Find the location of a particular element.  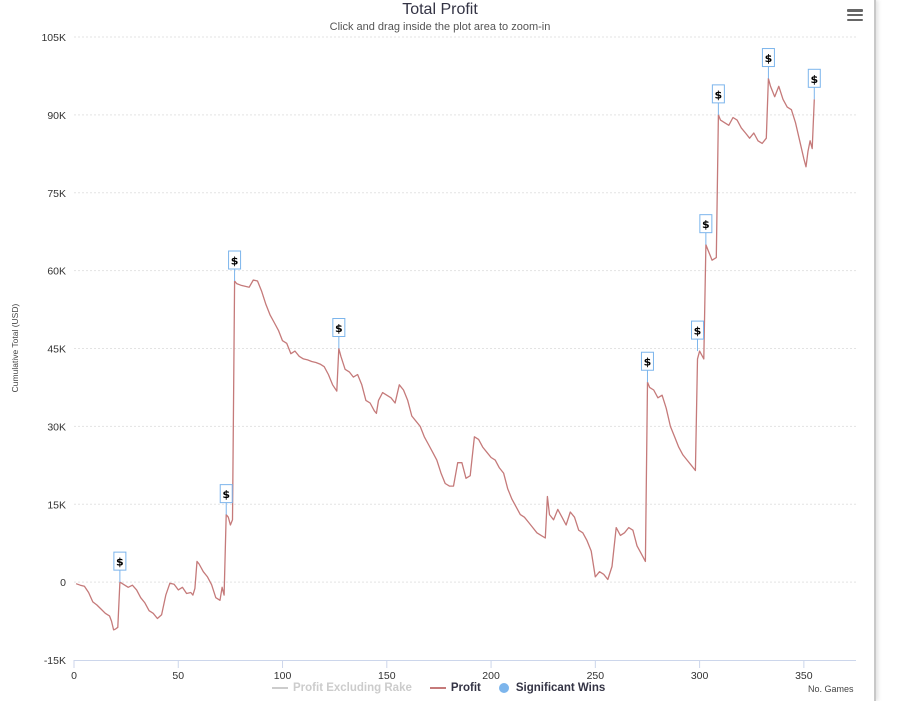

y-tick-label: 30K is located at coordinates (56, 427).